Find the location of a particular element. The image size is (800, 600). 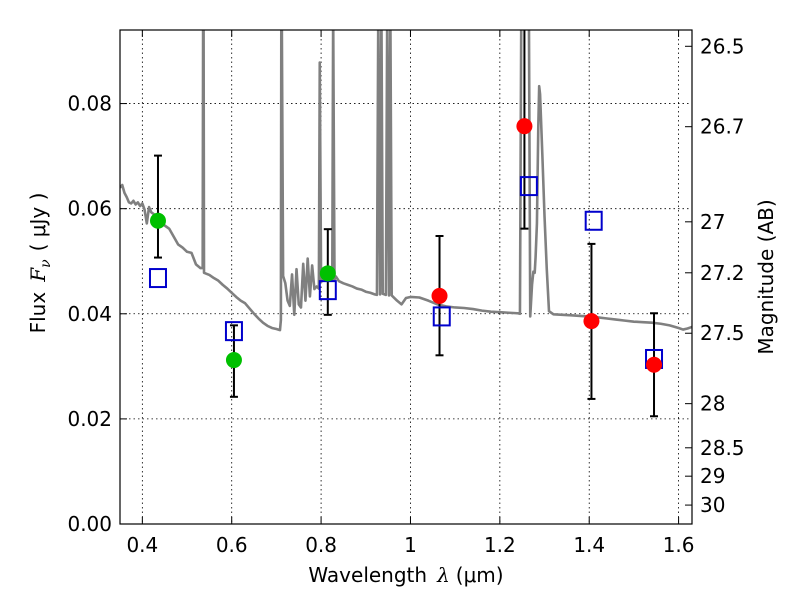

y2-tick-label: 28.5 is located at coordinates (722, 448).